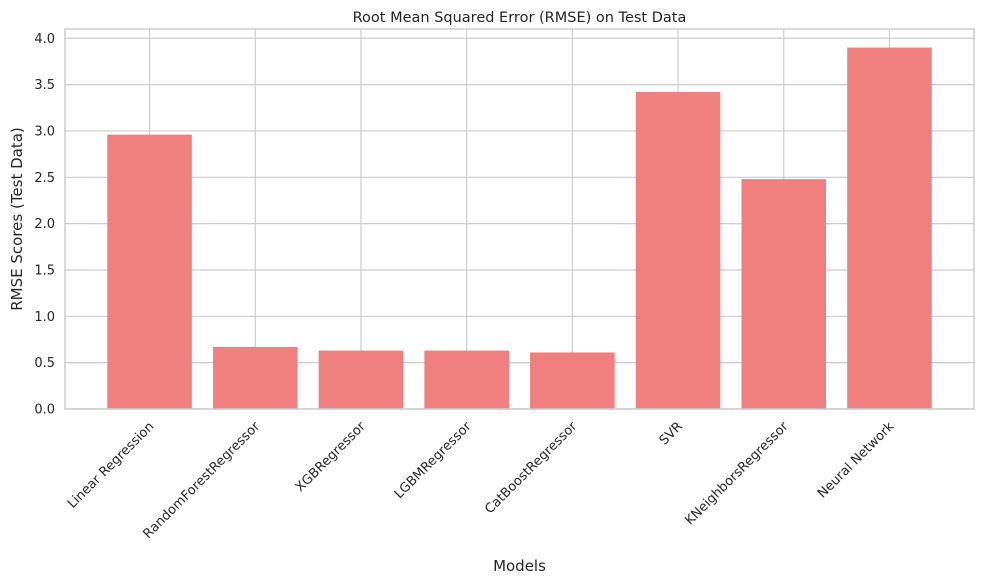 The width and height of the screenshot is (984, 584). Describe the element at coordinates (737, 474) in the screenshot. I see `x-tick-label: KNeighborsRegressor` at that location.